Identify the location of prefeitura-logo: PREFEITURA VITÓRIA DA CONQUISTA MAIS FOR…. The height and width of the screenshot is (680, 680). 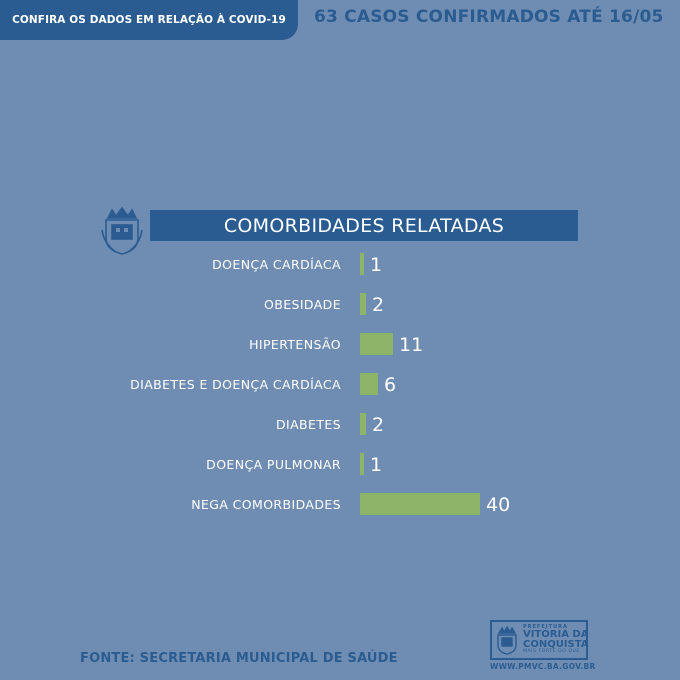
(539, 640).